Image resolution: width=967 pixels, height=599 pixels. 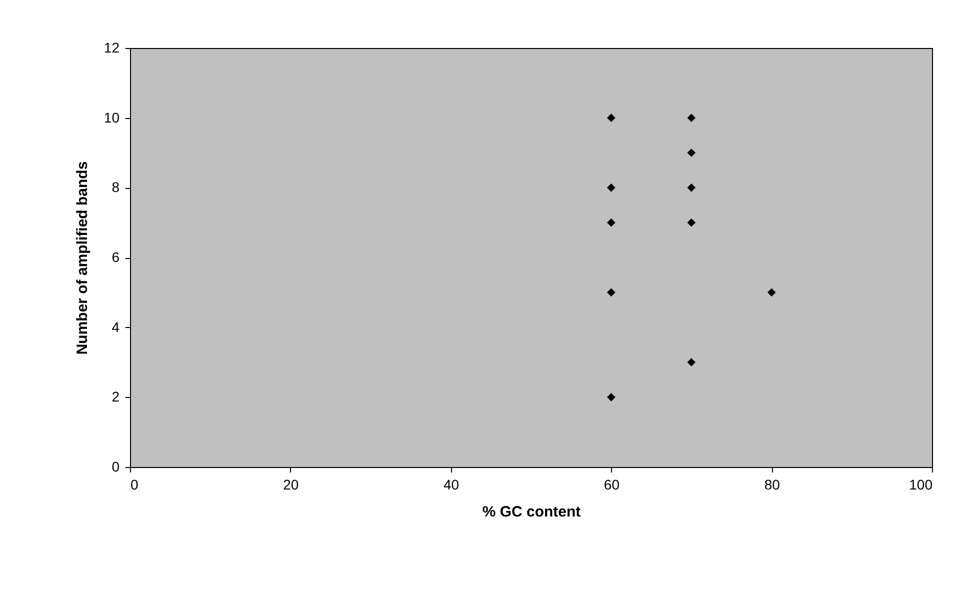 What do you see at coordinates (116, 257) in the screenshot?
I see `y-tick-label: 6` at bounding box center [116, 257].